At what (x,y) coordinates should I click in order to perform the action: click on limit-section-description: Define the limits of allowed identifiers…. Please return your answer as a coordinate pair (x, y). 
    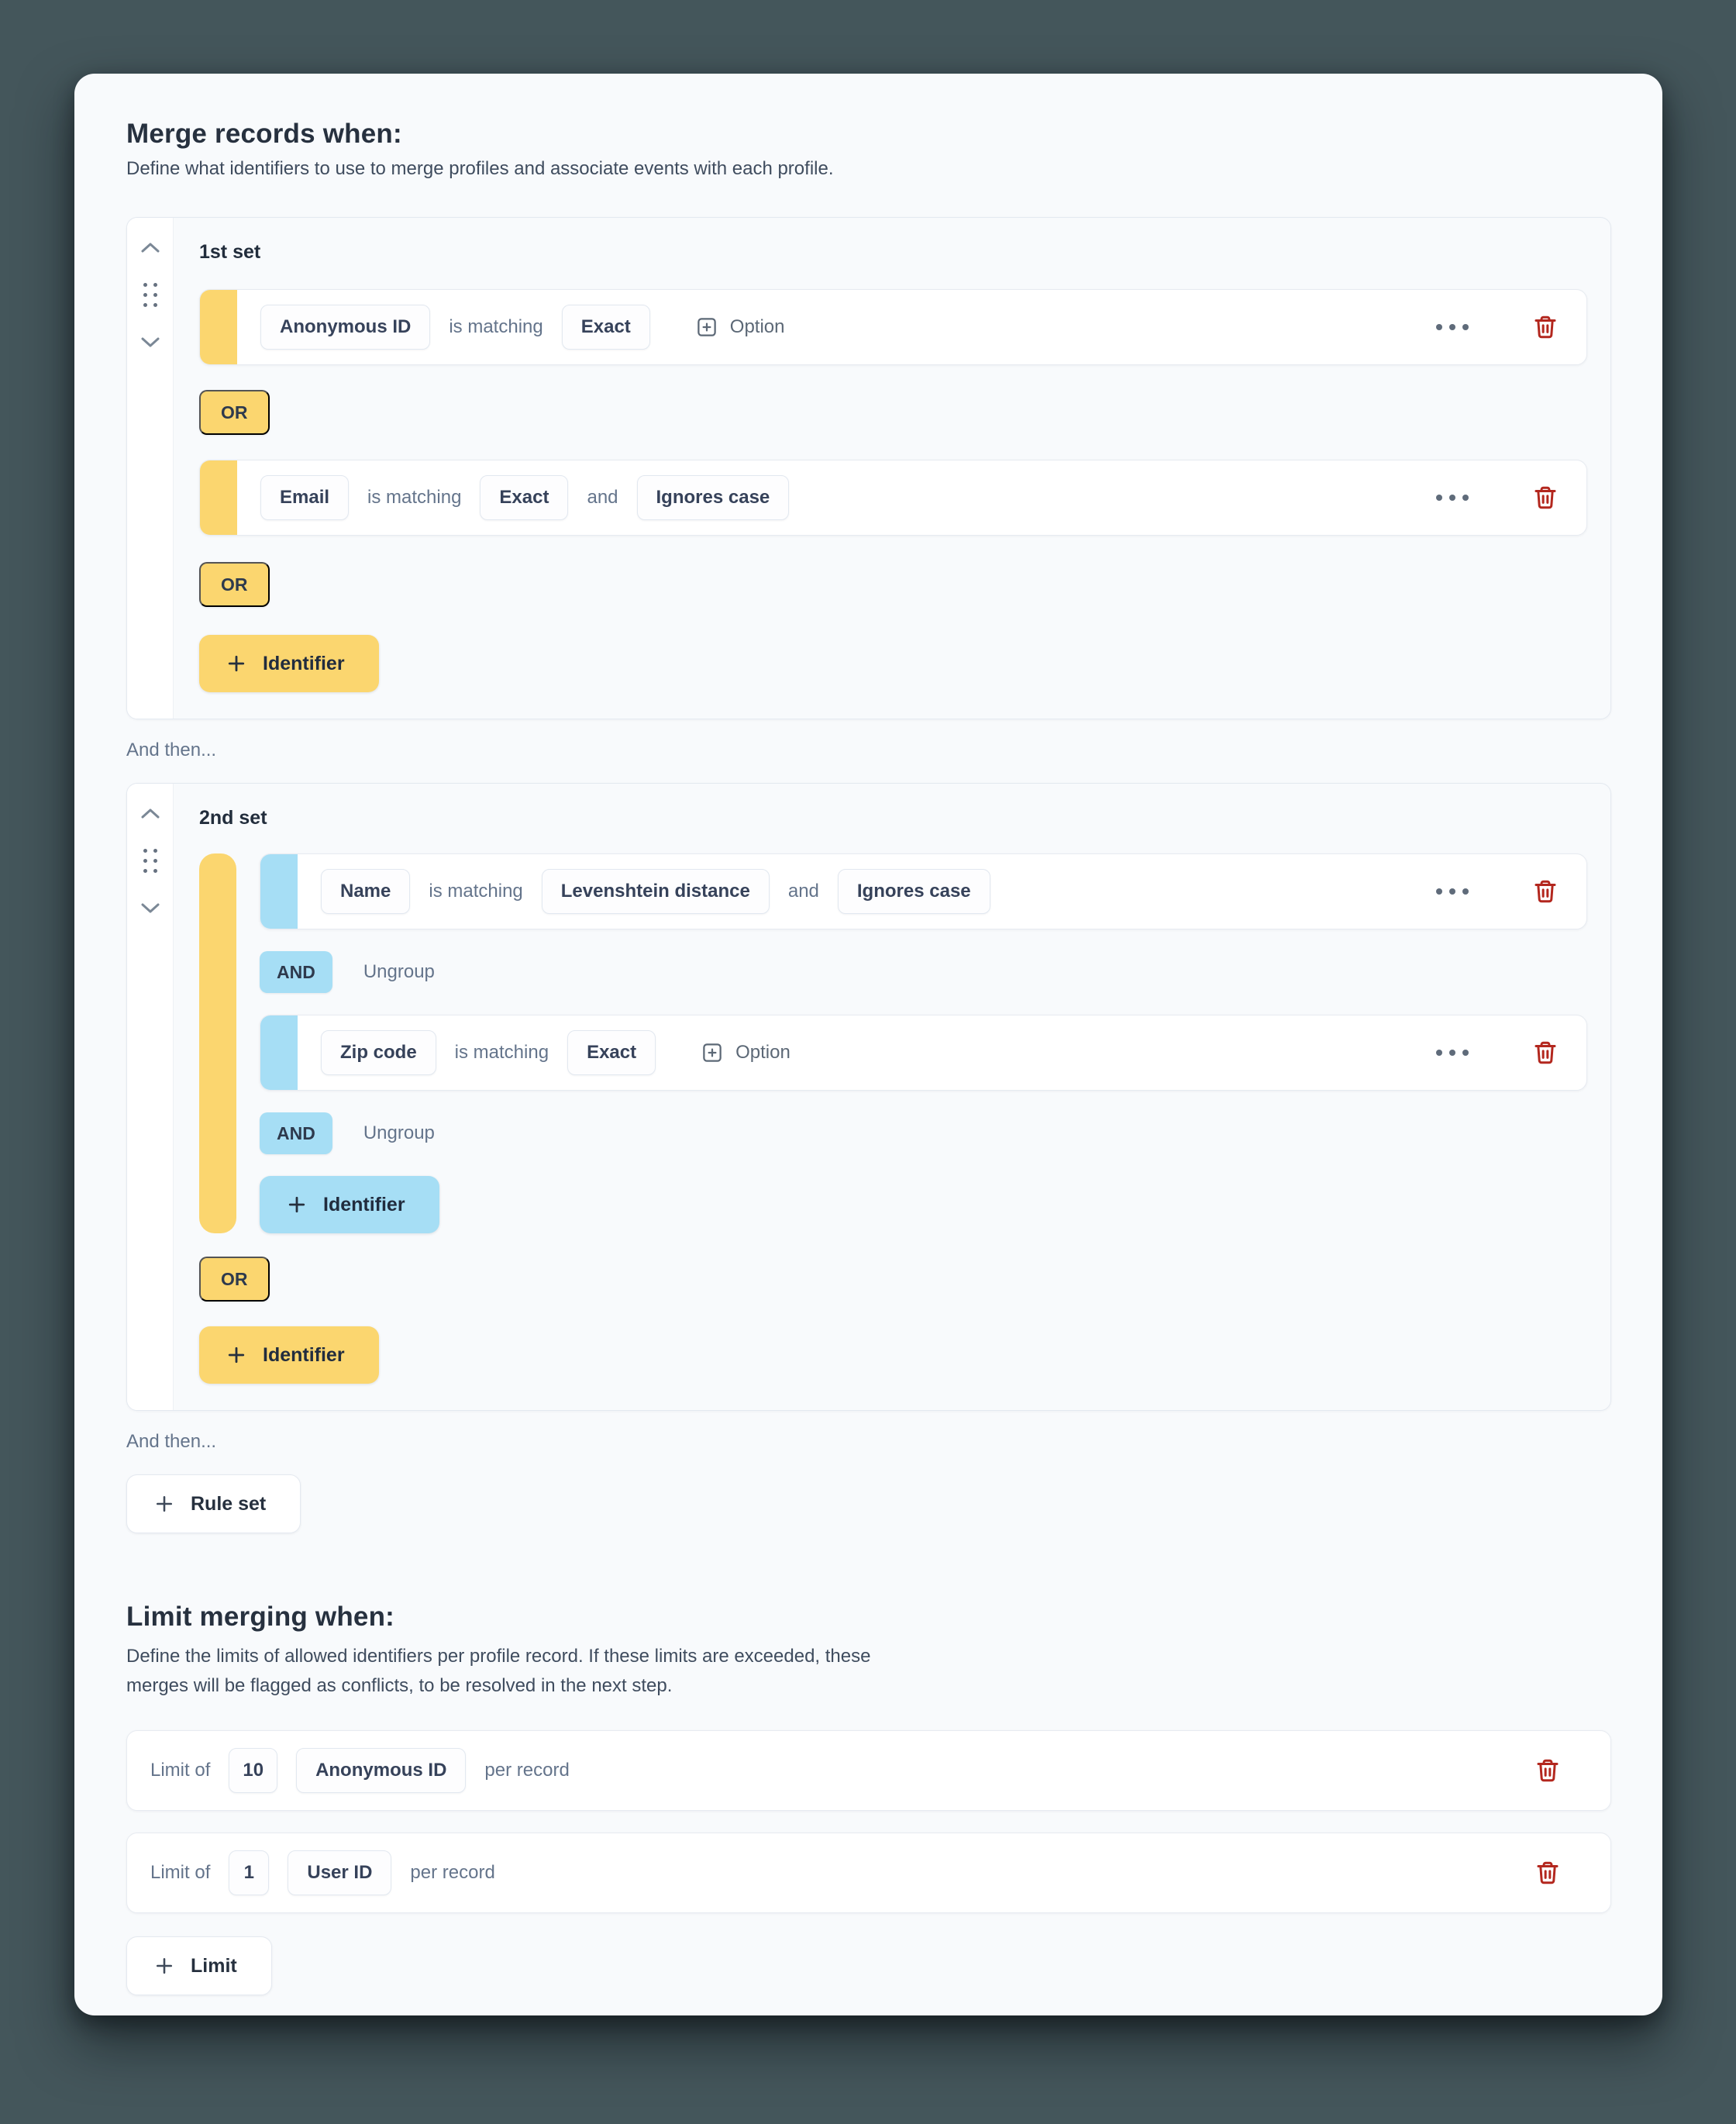
    Looking at the image, I should click on (583, 1671).